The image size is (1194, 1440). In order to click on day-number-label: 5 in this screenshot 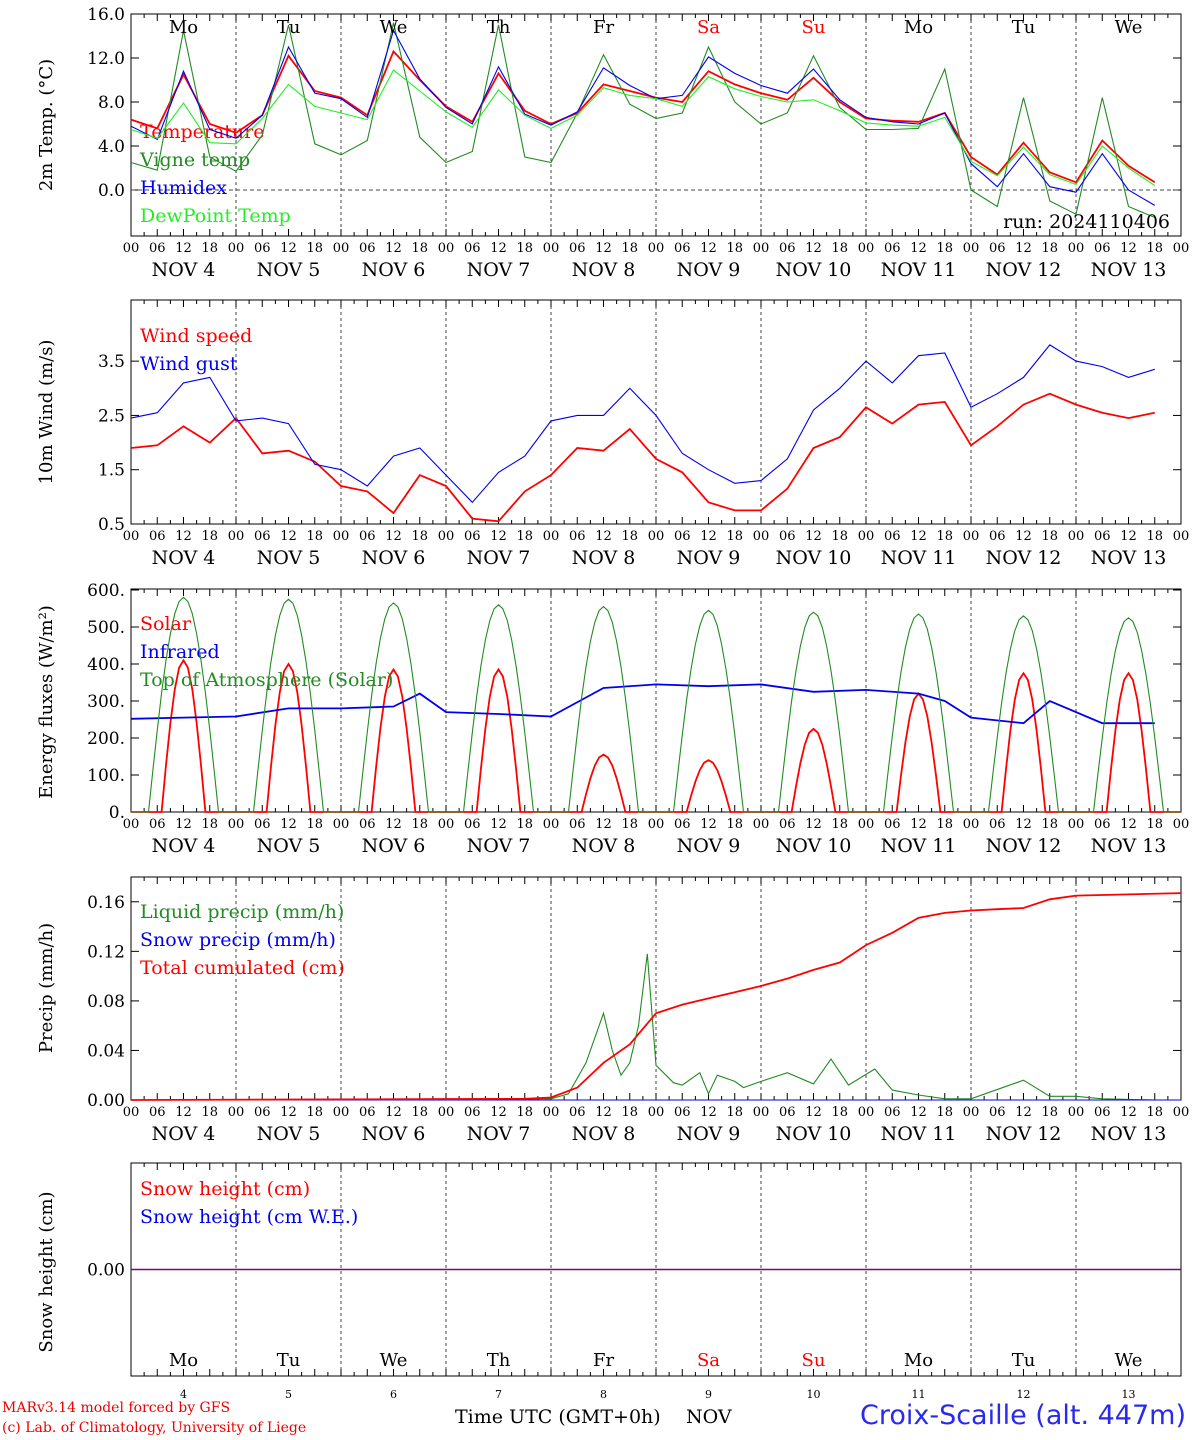, I will do `click(288, 1394)`.